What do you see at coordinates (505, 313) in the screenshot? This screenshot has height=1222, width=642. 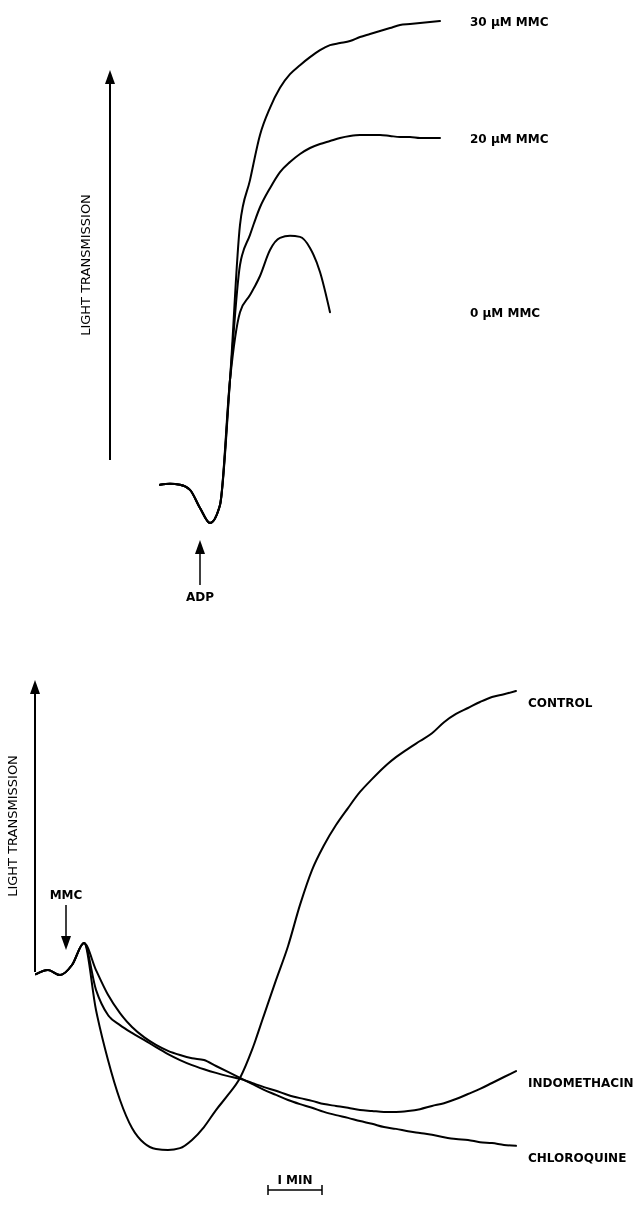 I see `text: 0 µM MMC` at bounding box center [505, 313].